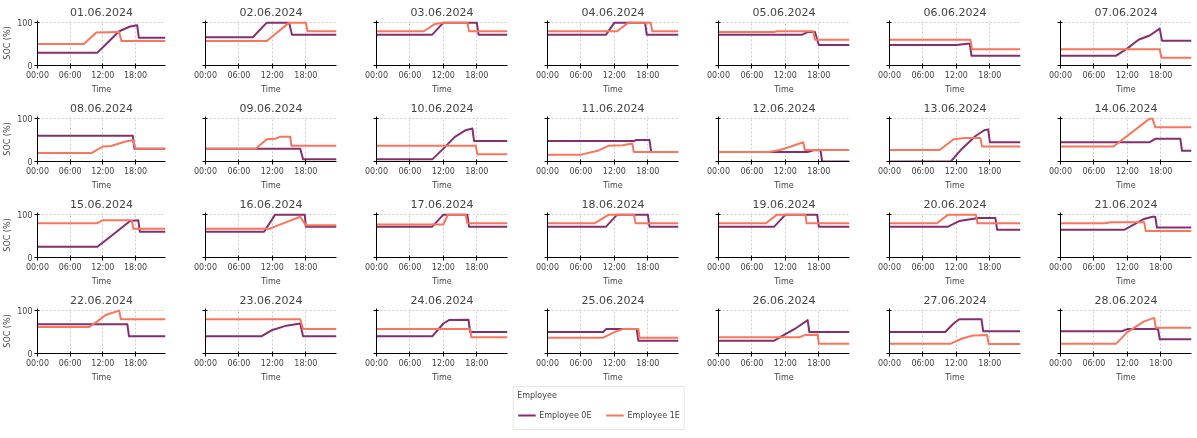  What do you see at coordinates (784, 12) in the screenshot?
I see `chart-title: 05.06.2024` at bounding box center [784, 12].